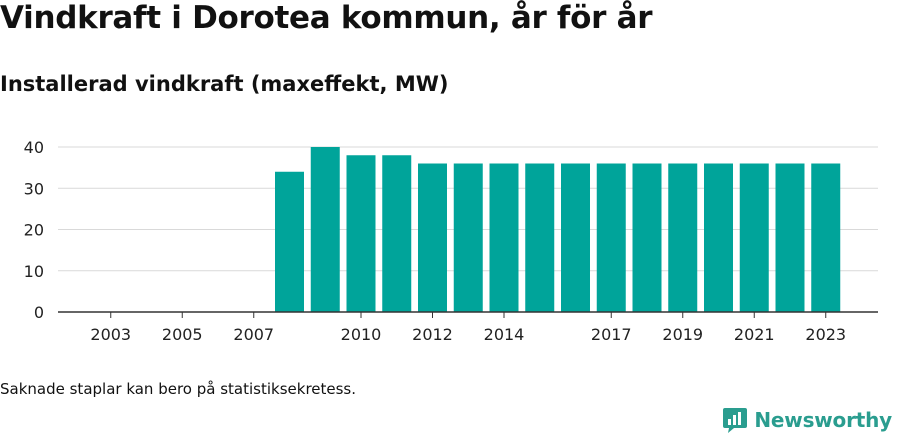 This screenshot has height=439, width=900. Describe the element at coordinates (34, 271) in the screenshot. I see `y-tick-label: 10` at that location.